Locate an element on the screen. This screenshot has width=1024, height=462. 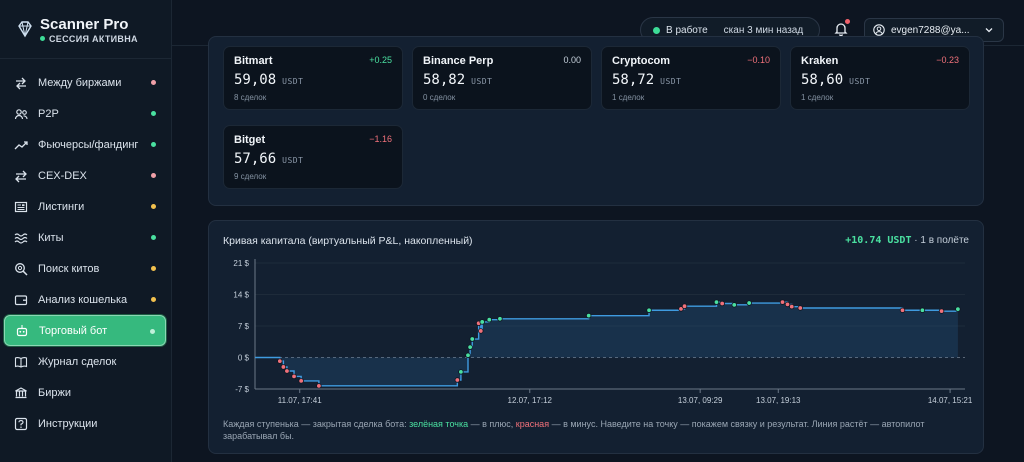
sidebar-item-wallet: Анализ кошелька is located at coordinates (85, 299).